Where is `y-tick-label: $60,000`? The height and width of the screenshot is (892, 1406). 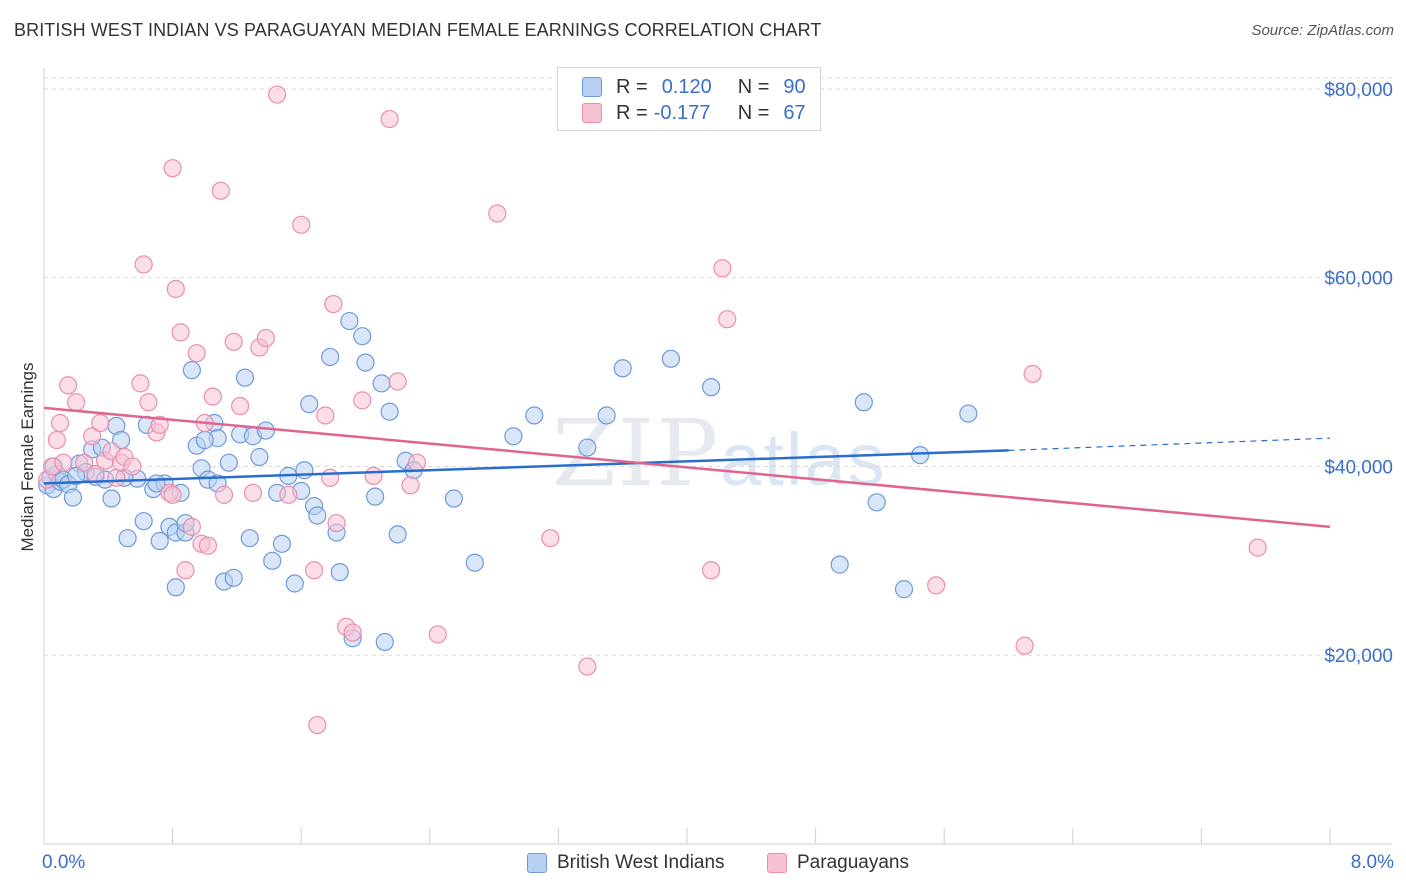 y-tick-label: $60,000 is located at coordinates (1358, 279).